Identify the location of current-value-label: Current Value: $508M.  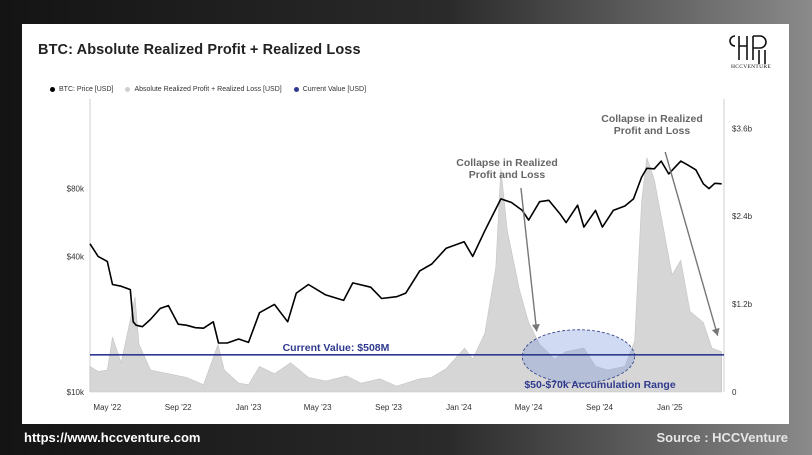
(336, 348).